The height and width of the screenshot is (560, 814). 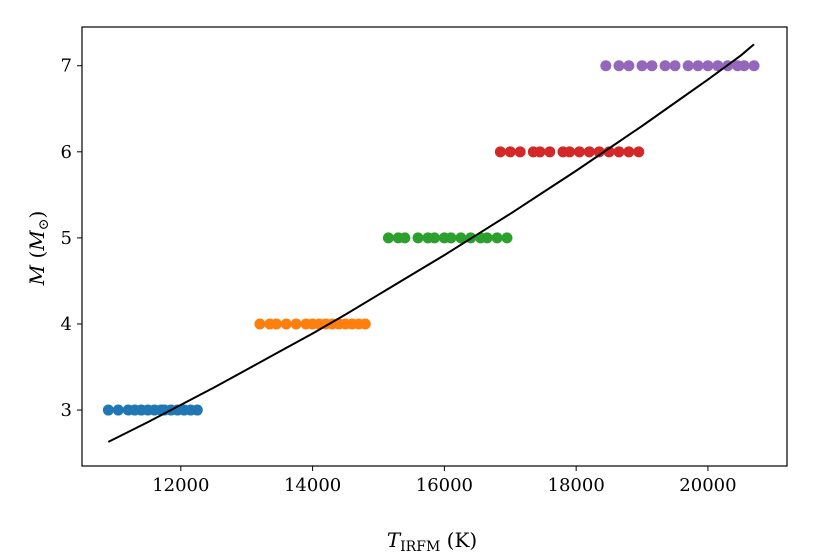 What do you see at coordinates (66, 324) in the screenshot?
I see `y-tick-label: 4` at bounding box center [66, 324].